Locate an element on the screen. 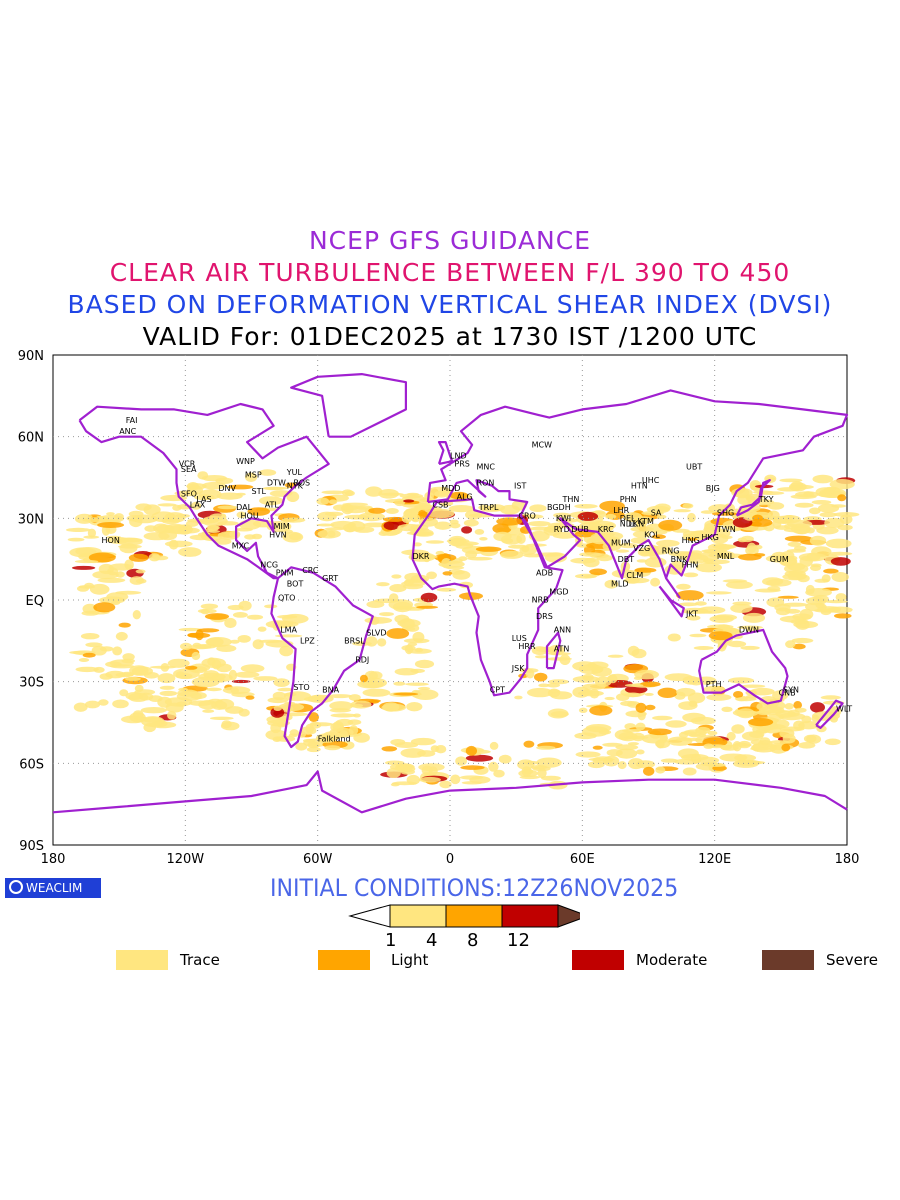 This screenshot has height=1200, width=900. colorbar-cell is located at coordinates (474, 916).